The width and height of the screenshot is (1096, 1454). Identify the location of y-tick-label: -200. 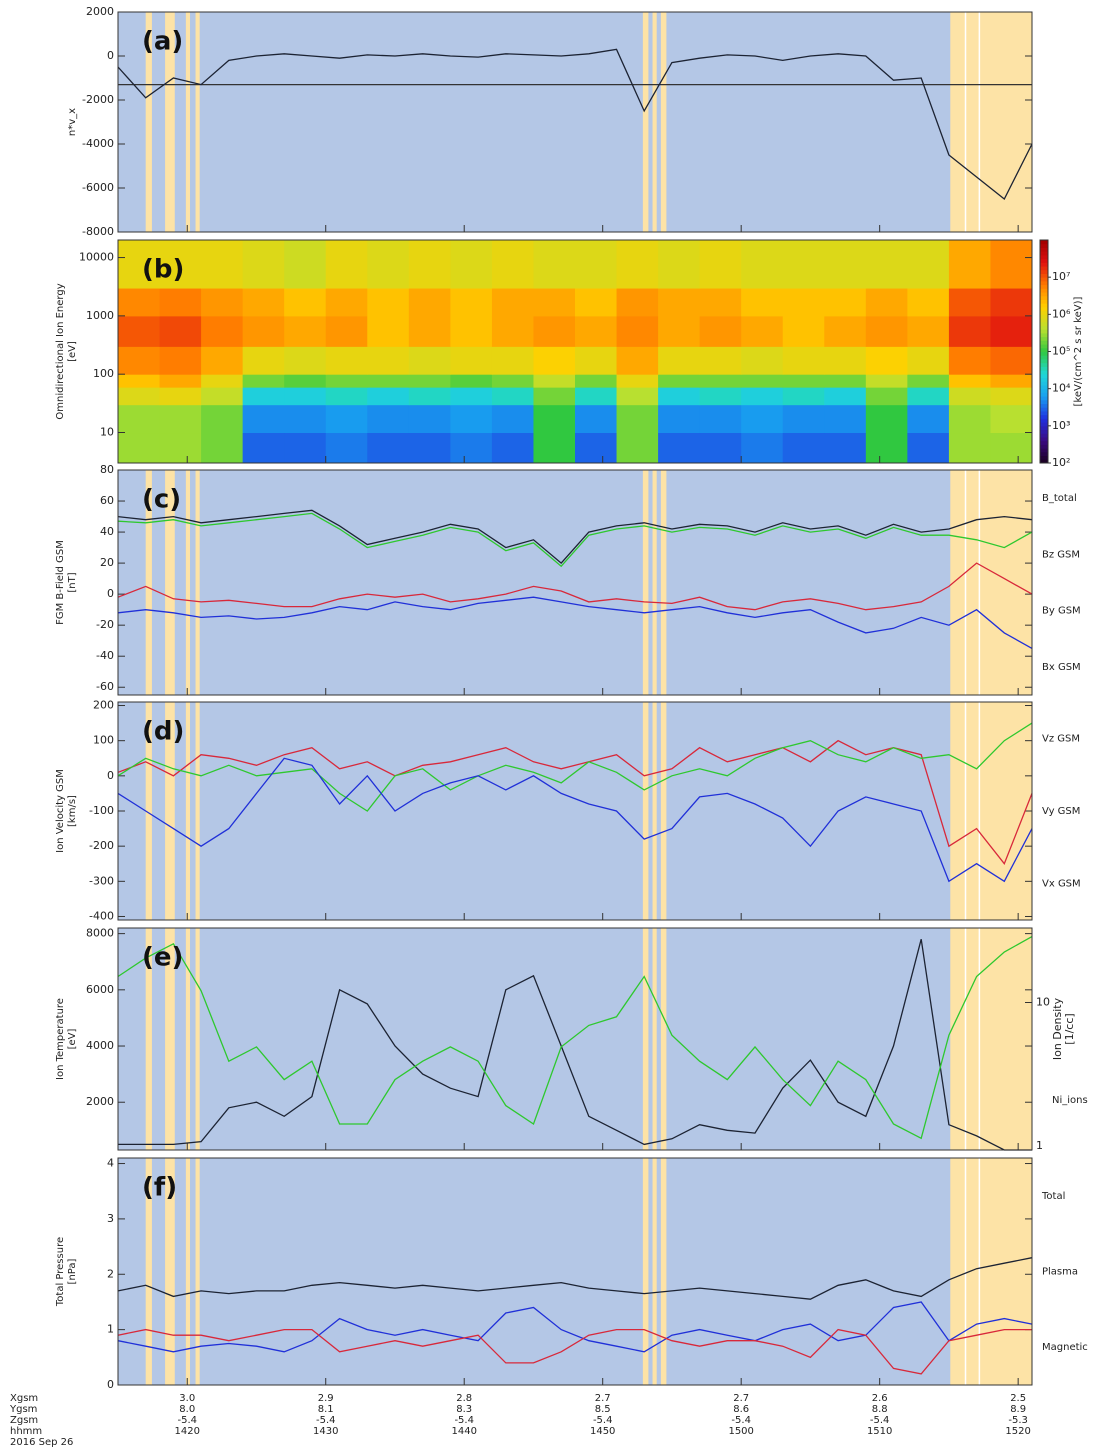
(101, 845).